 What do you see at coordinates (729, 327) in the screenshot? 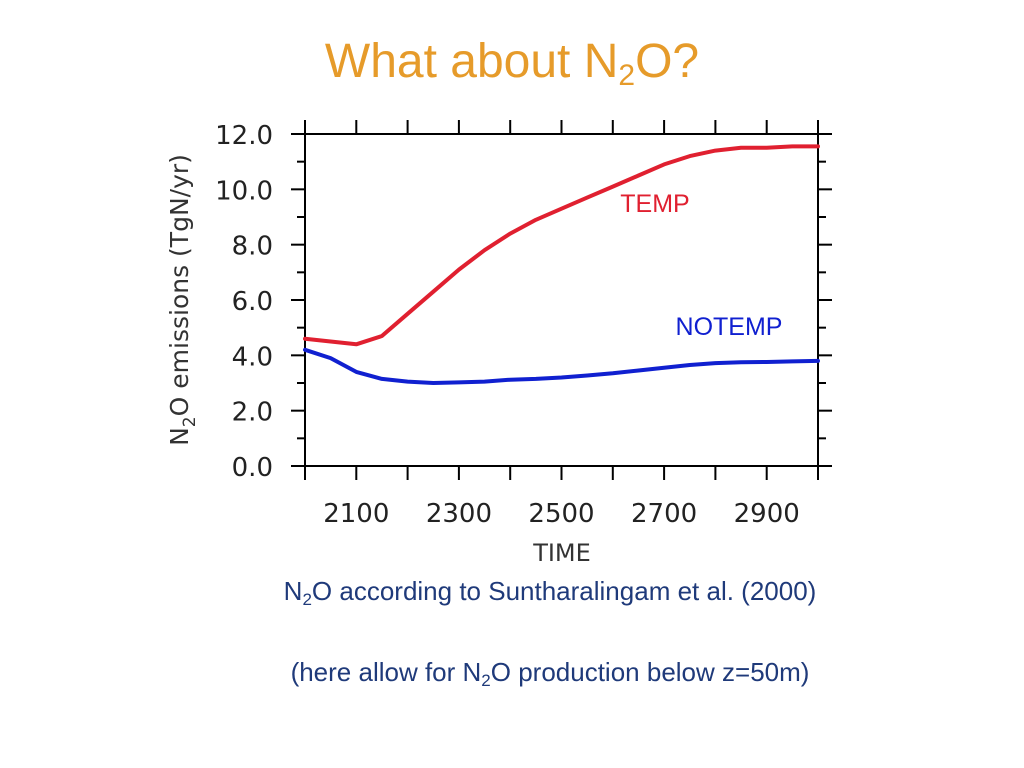
I see `legend-notemp: NOTEMP` at bounding box center [729, 327].